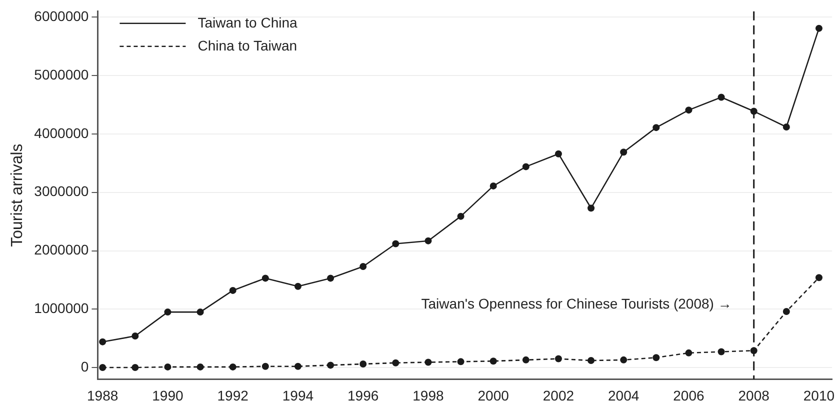 This screenshot has height=410, width=840. Describe the element at coordinates (298, 395) in the screenshot. I see `x-tick-label: 1994` at that location.